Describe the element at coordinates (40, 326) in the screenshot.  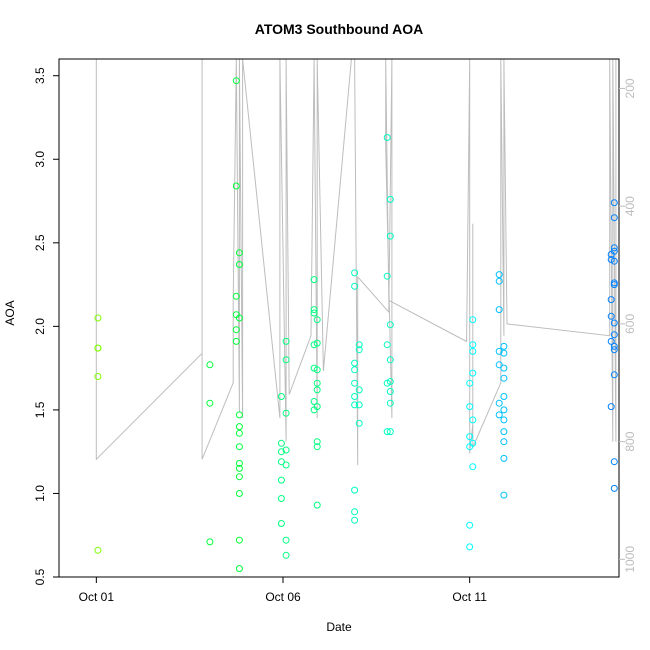
I see `y-tick-label: 2.0` at that location.